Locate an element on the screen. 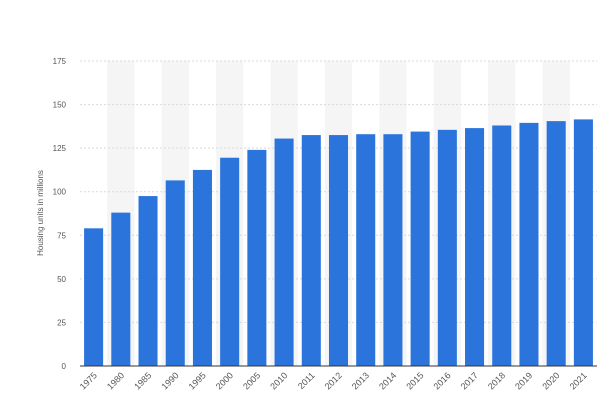 This screenshot has height=406, width=605. x-tick-label: 2018 is located at coordinates (496, 380).